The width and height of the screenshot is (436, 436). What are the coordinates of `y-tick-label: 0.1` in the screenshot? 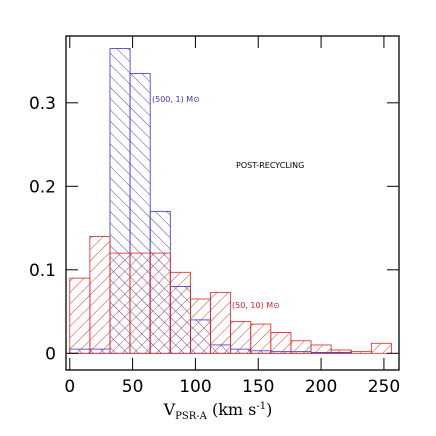 It's located at (42, 271).